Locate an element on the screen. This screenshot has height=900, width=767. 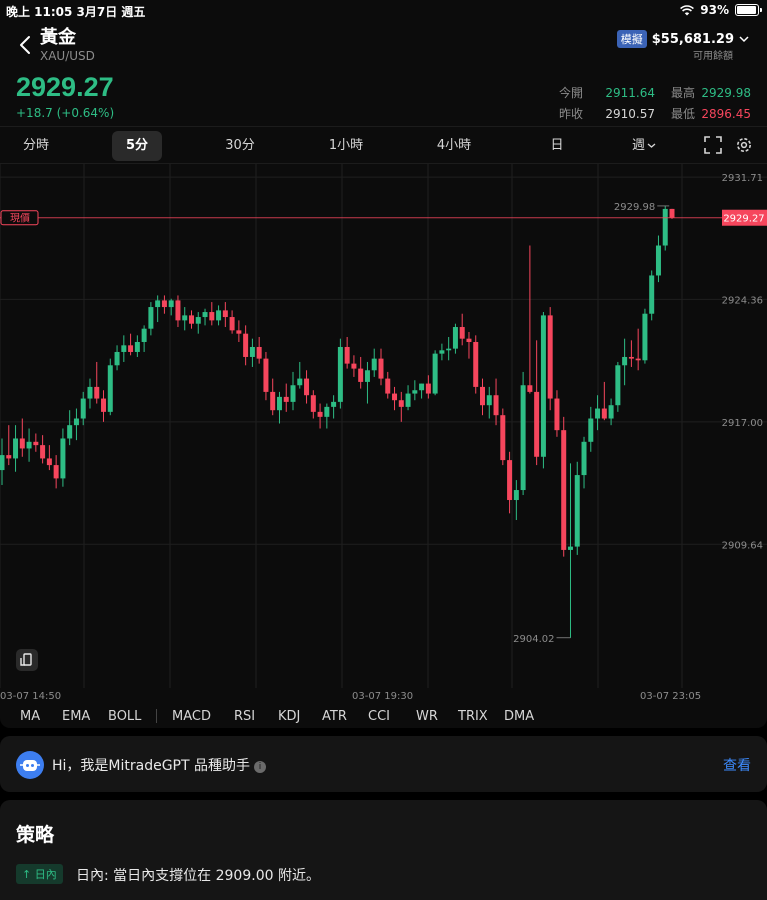
tab-timeframe-5m: 5分 is located at coordinates (137, 146).